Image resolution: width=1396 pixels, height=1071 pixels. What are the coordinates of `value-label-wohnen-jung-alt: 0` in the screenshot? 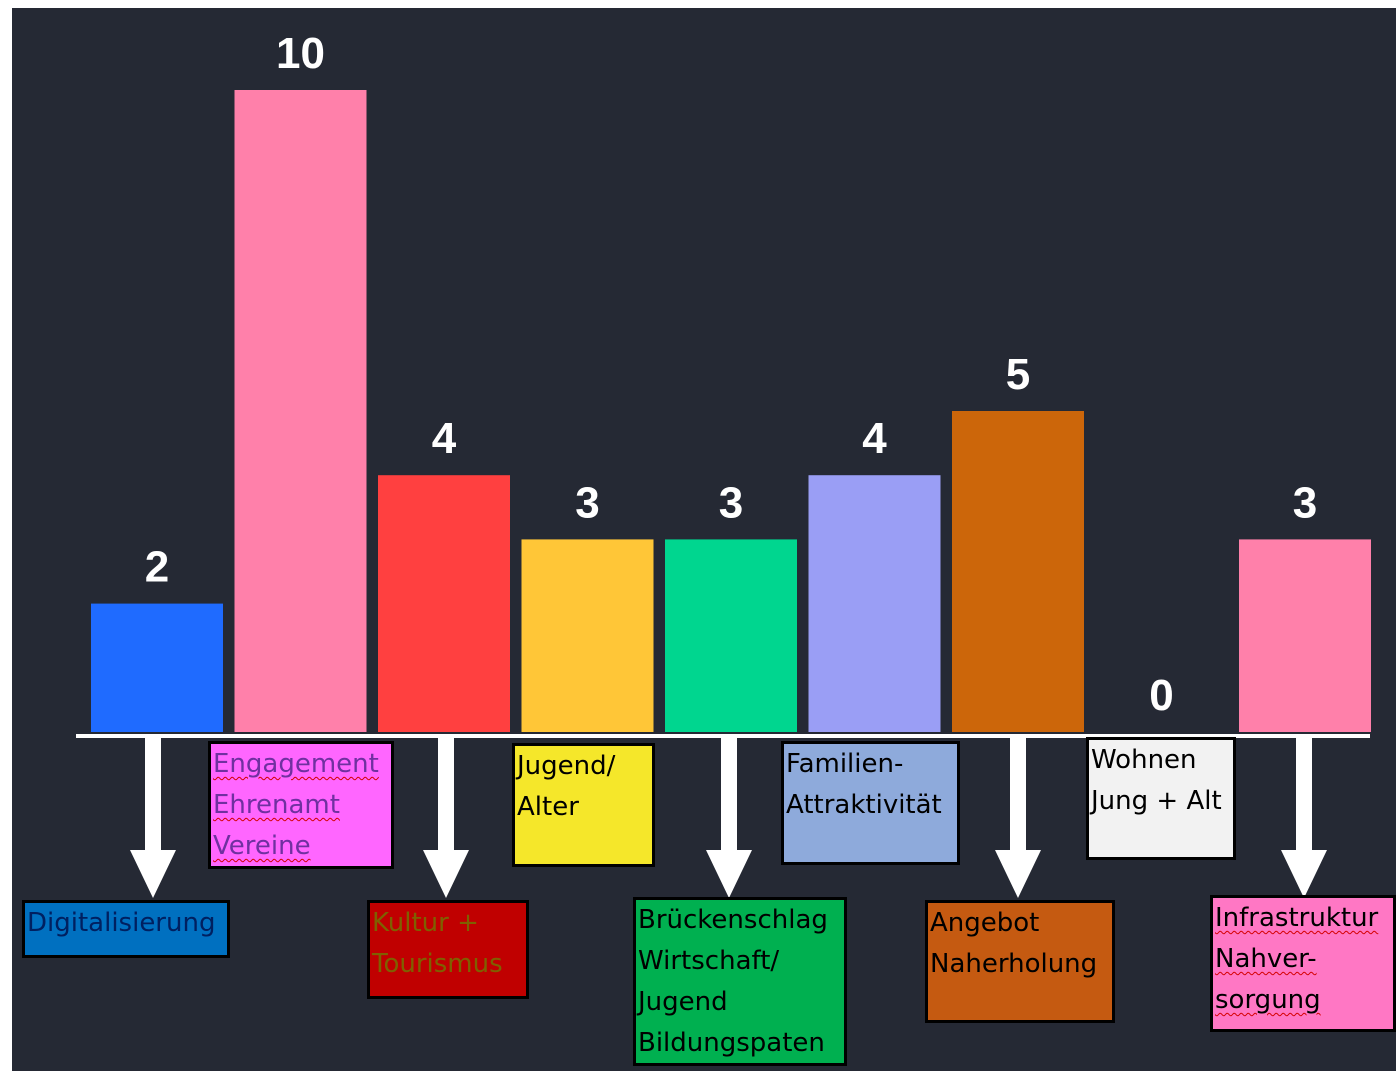 It's located at (1161, 695).